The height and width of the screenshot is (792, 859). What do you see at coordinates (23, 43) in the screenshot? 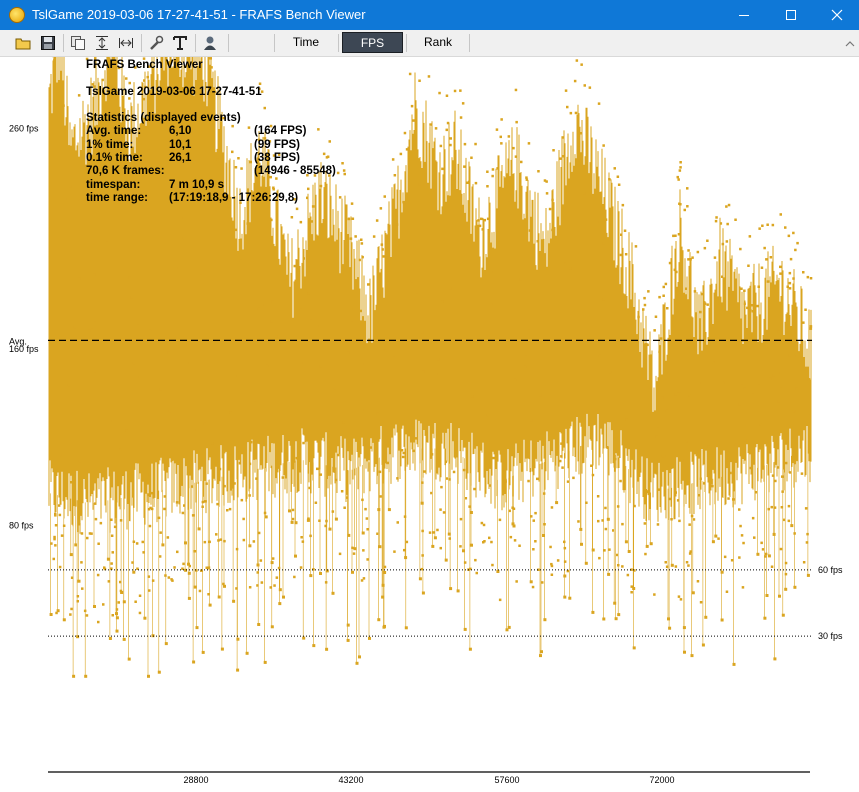
I see `open-button` at bounding box center [23, 43].